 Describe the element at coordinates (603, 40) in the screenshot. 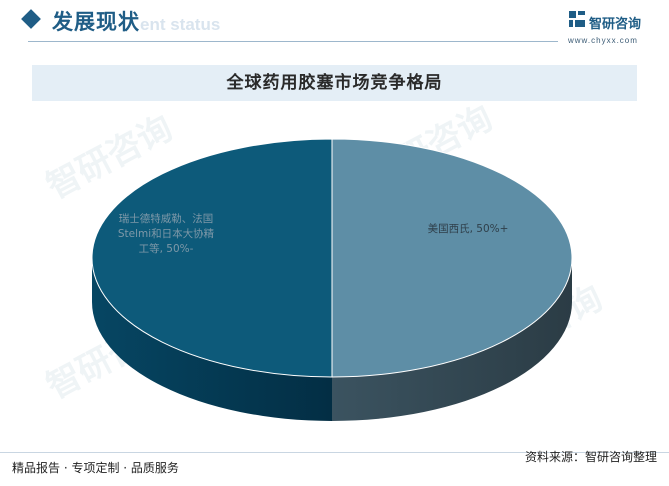

I see `logo-site-url: www.chyxx.com` at that location.